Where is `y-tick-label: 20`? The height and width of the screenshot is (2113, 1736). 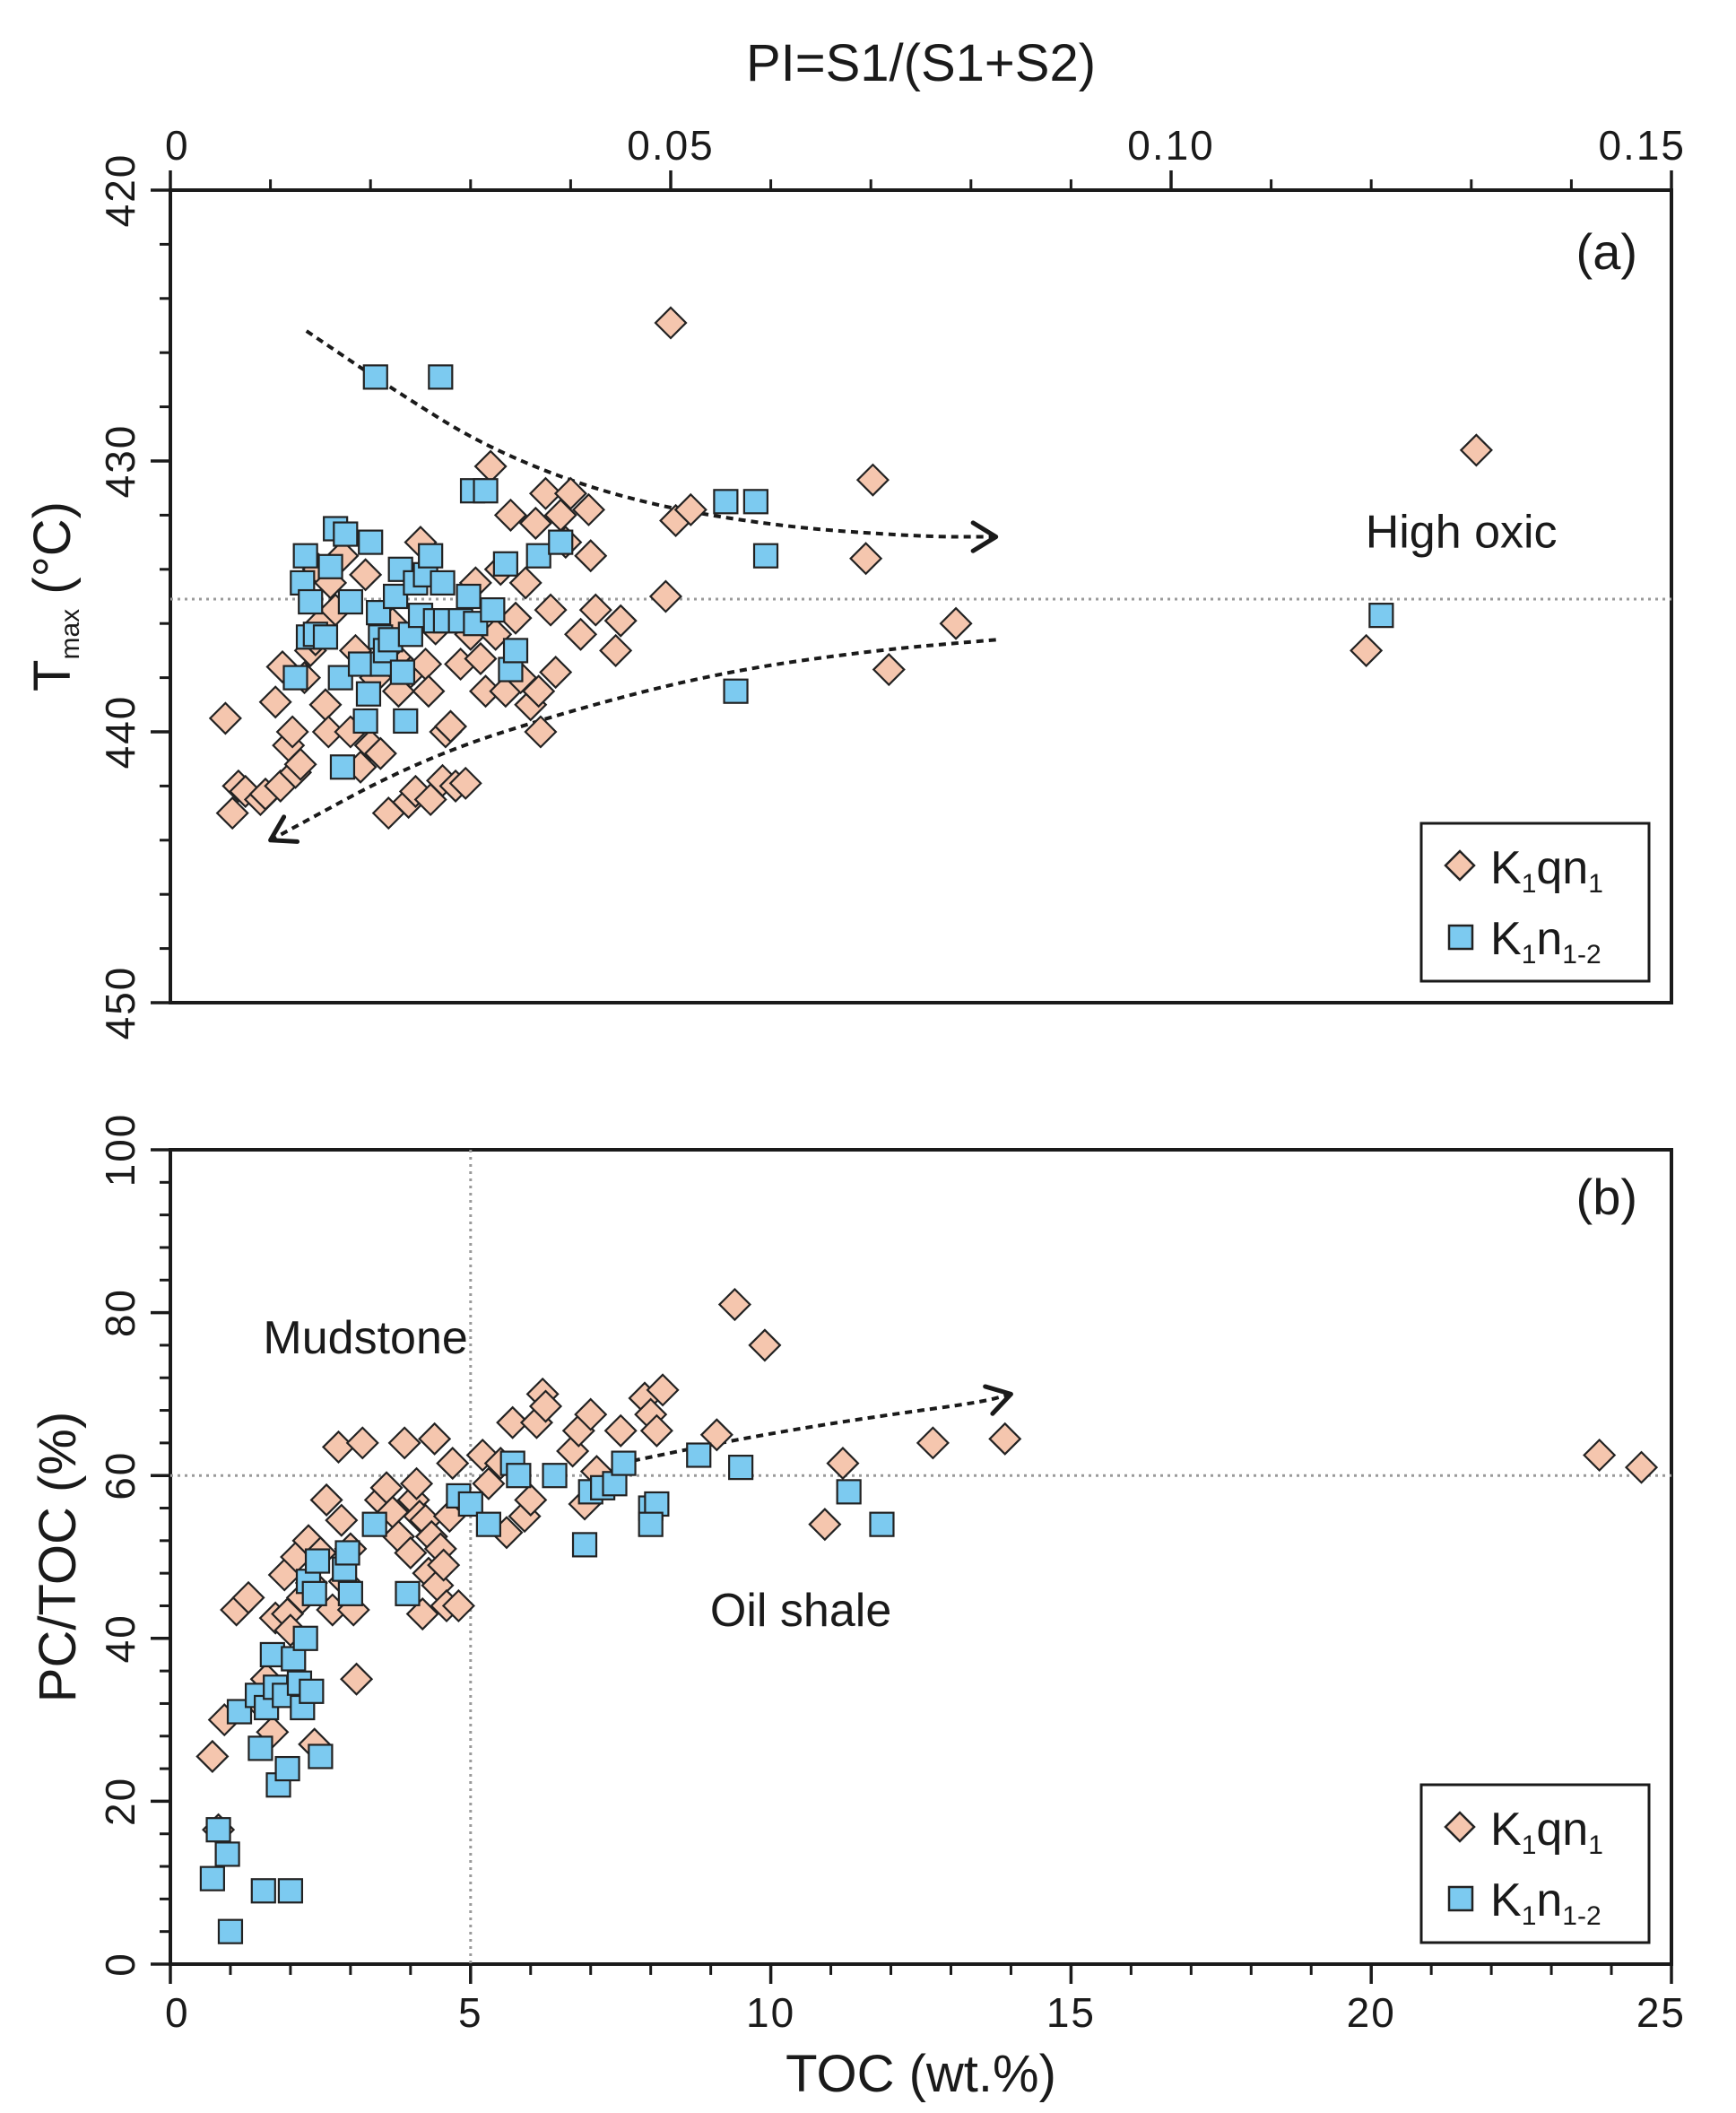
y-tick-label: 20 is located at coordinates (120, 1801).